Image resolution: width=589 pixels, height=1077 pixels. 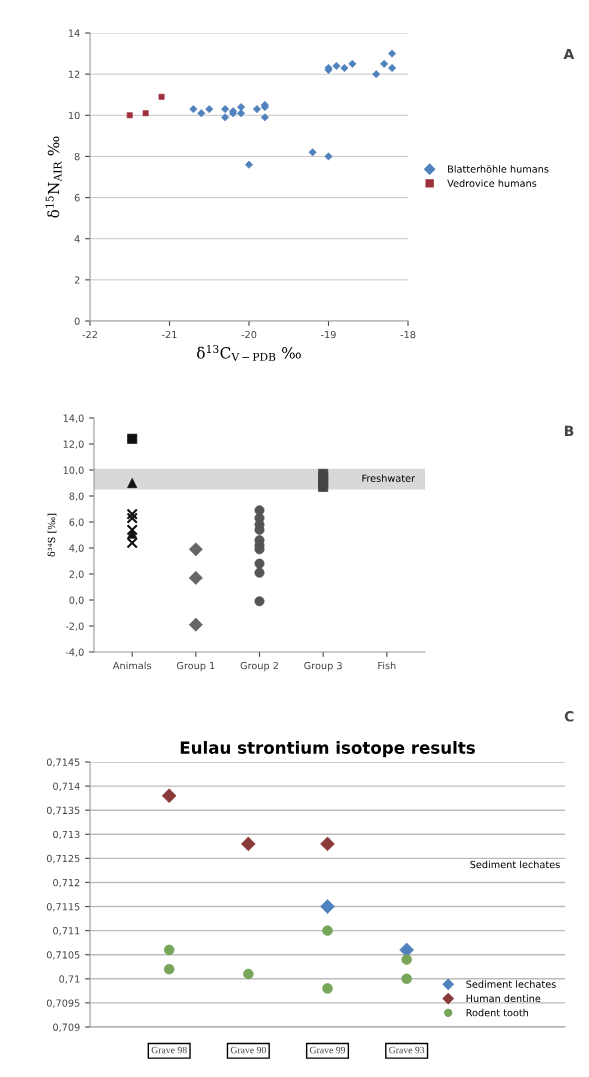 I want to click on y-tick-label: 0, so click(x=77, y=321).